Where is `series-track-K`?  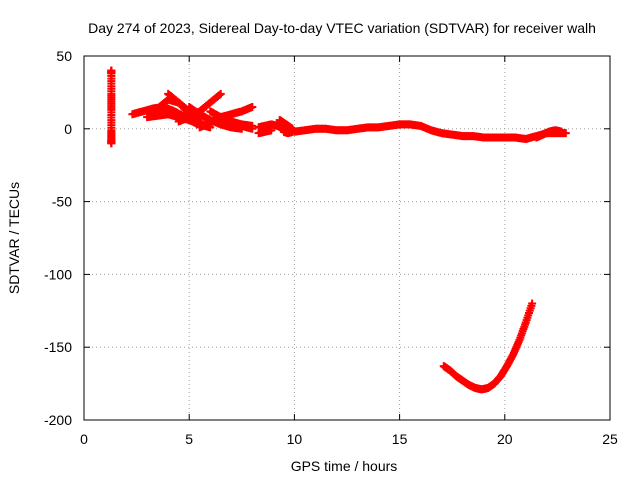
series-track-K is located at coordinates (265, 132).